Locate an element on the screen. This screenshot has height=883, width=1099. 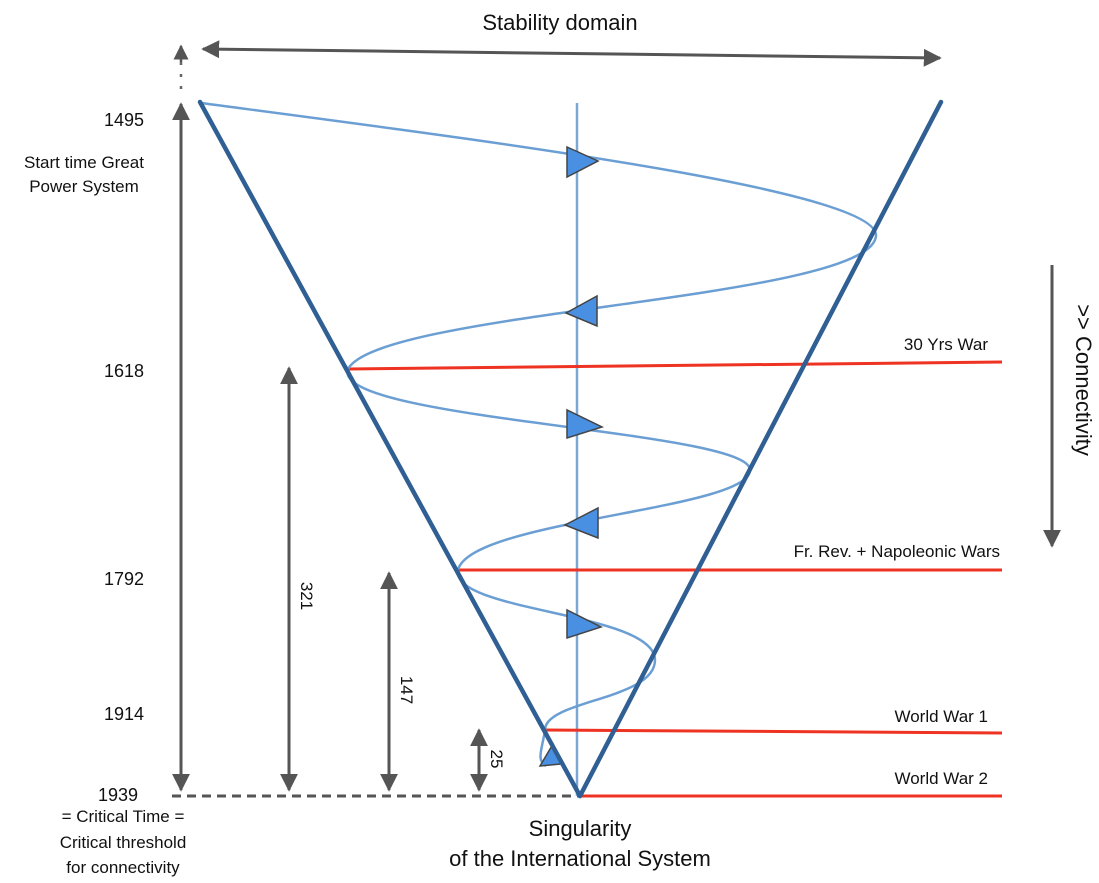
war-label-ww1: World War 1 is located at coordinates (941, 716).